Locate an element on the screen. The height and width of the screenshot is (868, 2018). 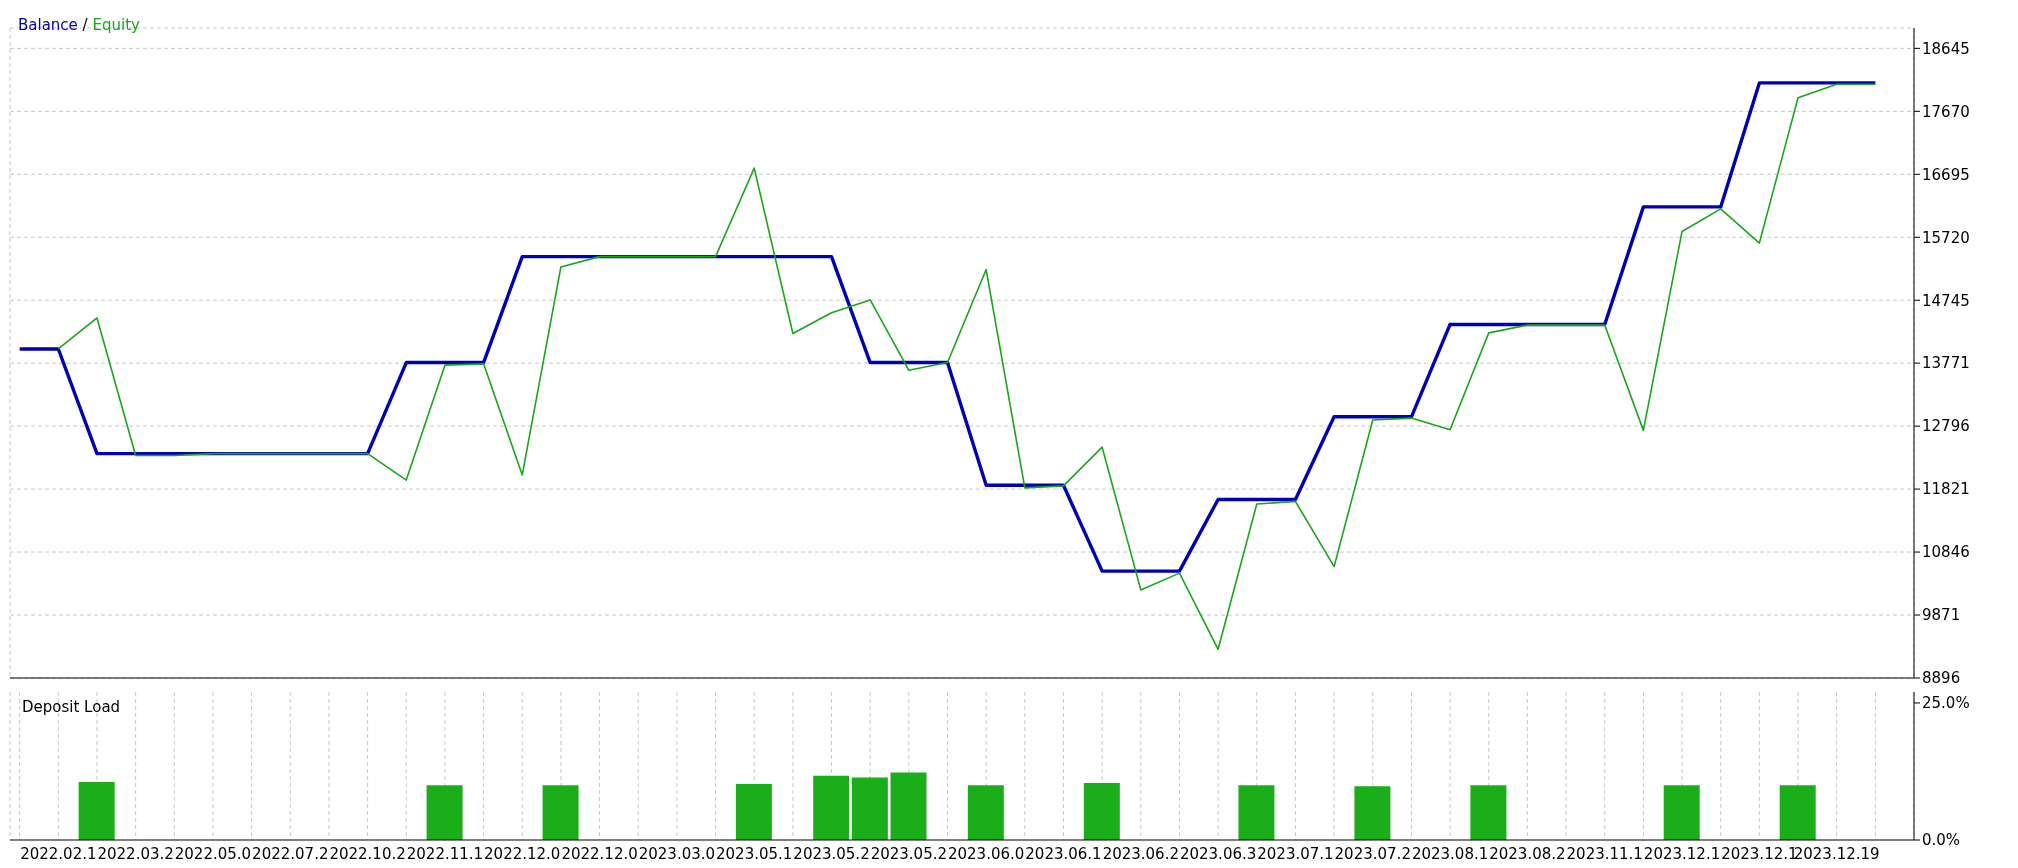
x-tick-label: 2023.08.2 is located at coordinates (1527, 853).